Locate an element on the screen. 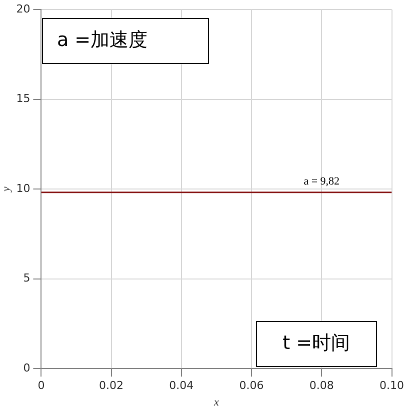  x-tick-label: 0.06 is located at coordinates (251, 385).